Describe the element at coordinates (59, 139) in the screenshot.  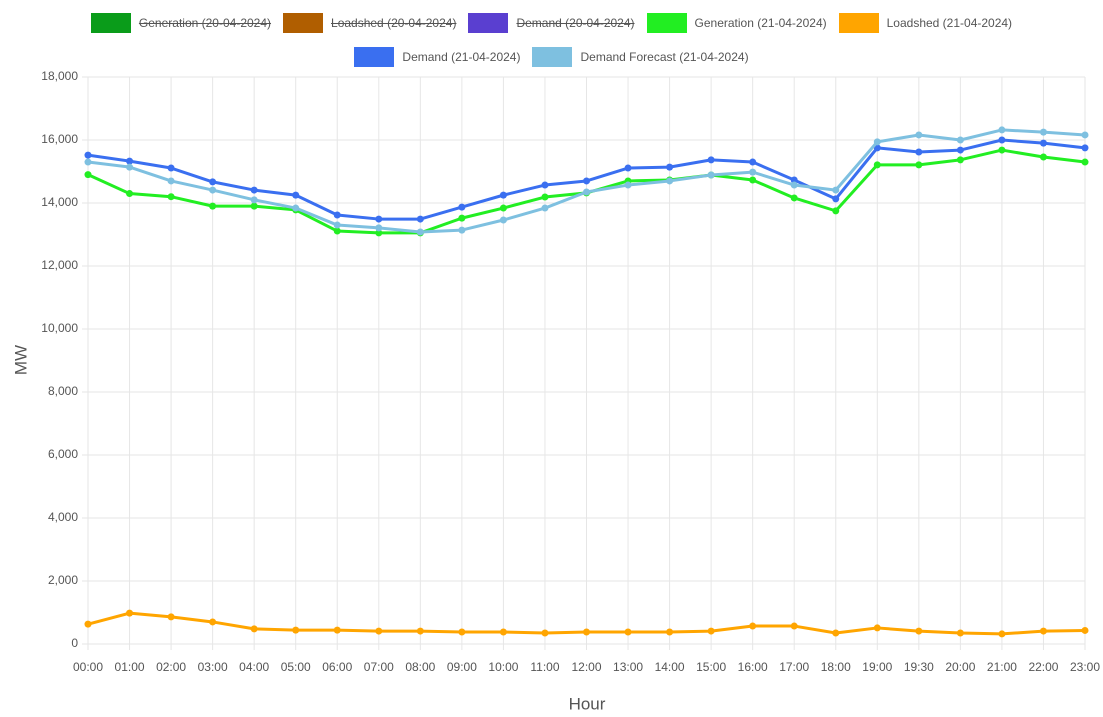
I see `y-tick-label: 16,000` at that location.